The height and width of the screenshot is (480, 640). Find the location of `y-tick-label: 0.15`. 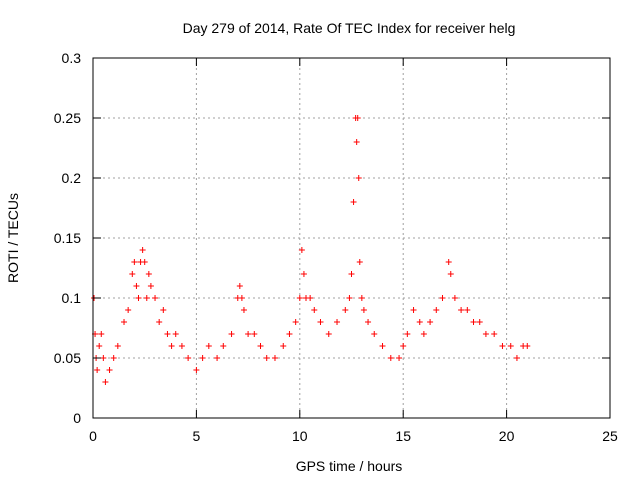

y-tick-label: 0.15 is located at coordinates (67, 238).